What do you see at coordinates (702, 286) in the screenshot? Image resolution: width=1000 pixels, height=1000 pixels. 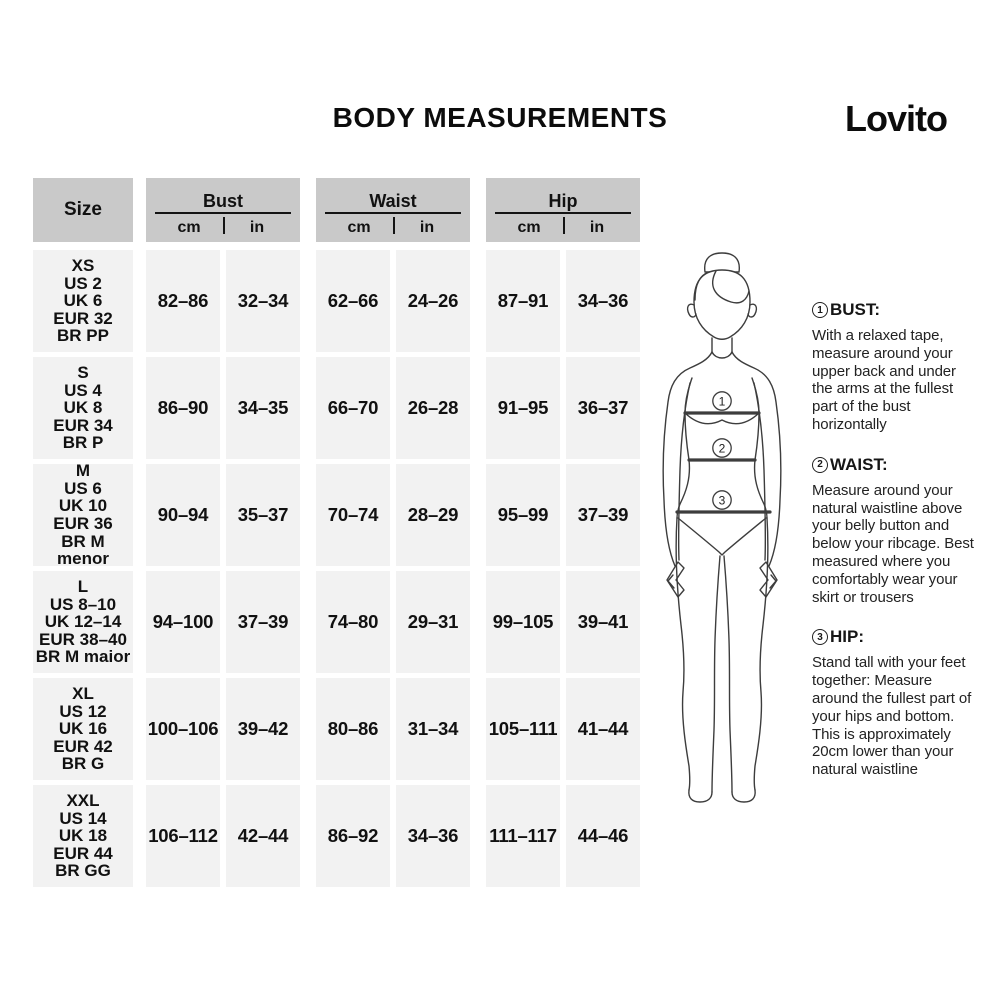 I see `hair-line-left` at bounding box center [702, 286].